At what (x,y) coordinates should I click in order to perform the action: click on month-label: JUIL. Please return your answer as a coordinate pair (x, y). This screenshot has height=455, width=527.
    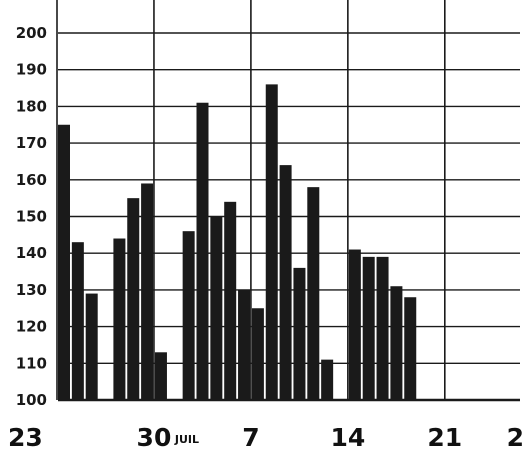
    Looking at the image, I should click on (186, 439).